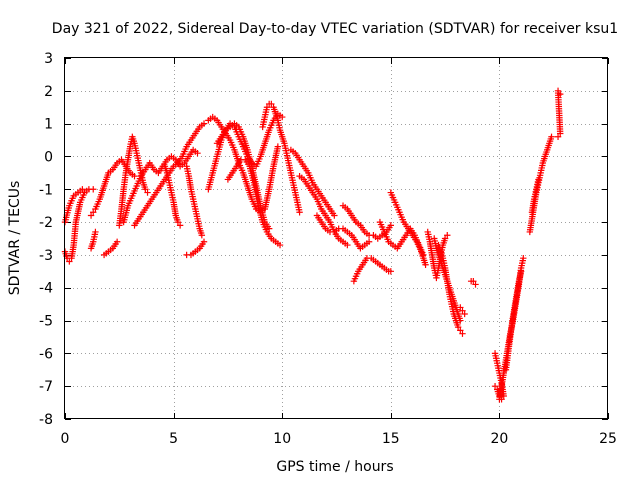 The image size is (640, 480). I want to click on y-tick-label: -1, so click(46, 190).